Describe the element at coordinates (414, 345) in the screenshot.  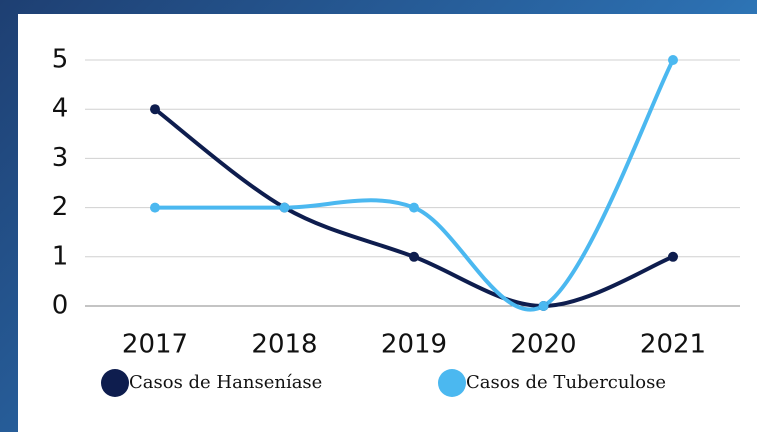
I see `x-tick-label: 2019` at that location.